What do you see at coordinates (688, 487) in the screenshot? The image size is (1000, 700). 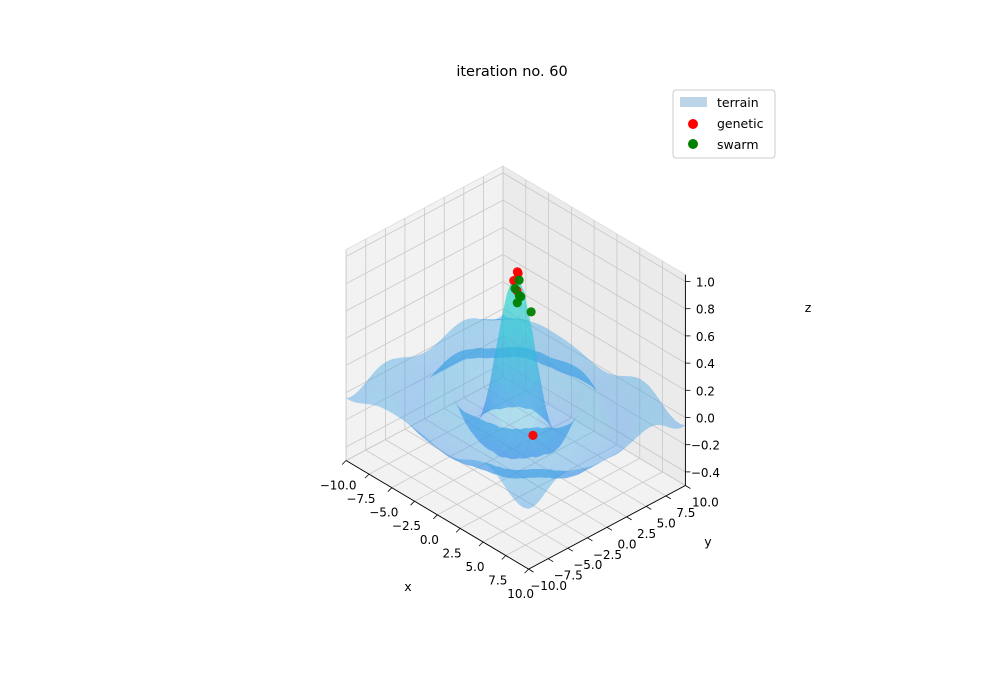 I see `y-tick-mark` at bounding box center [688, 487].